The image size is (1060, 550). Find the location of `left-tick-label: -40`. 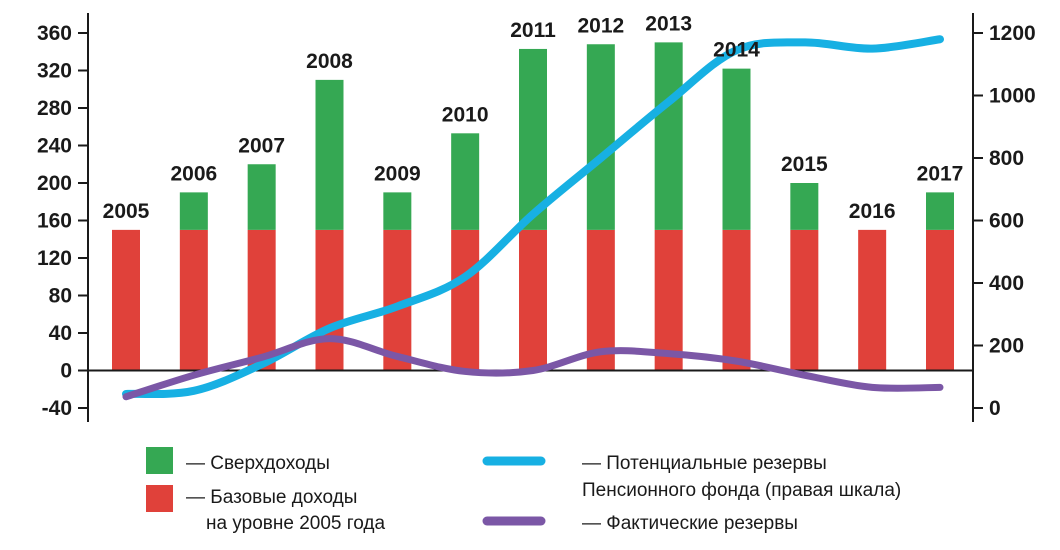

left-tick-label: -40 is located at coordinates (57, 408).